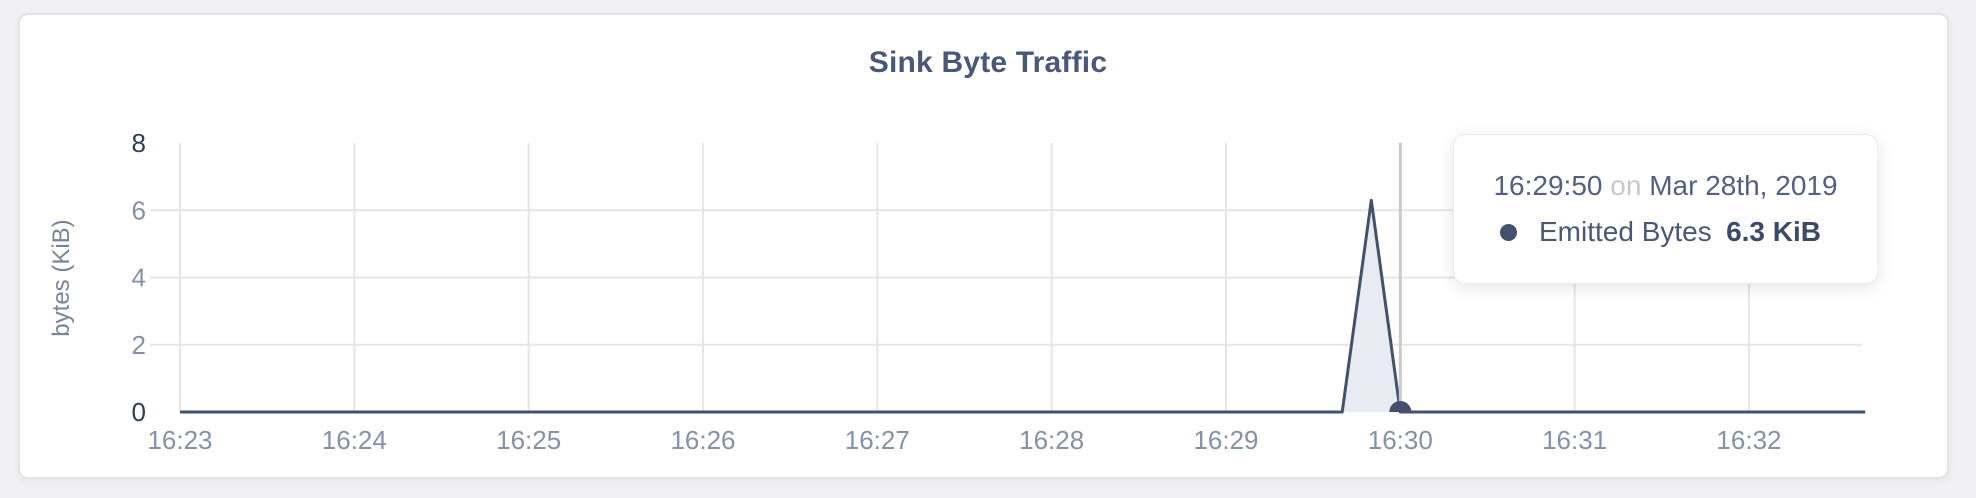 Image resolution: width=1976 pixels, height=498 pixels. What do you see at coordinates (1225, 440) in the screenshot?
I see `x-tick-label: 16:29` at bounding box center [1225, 440].